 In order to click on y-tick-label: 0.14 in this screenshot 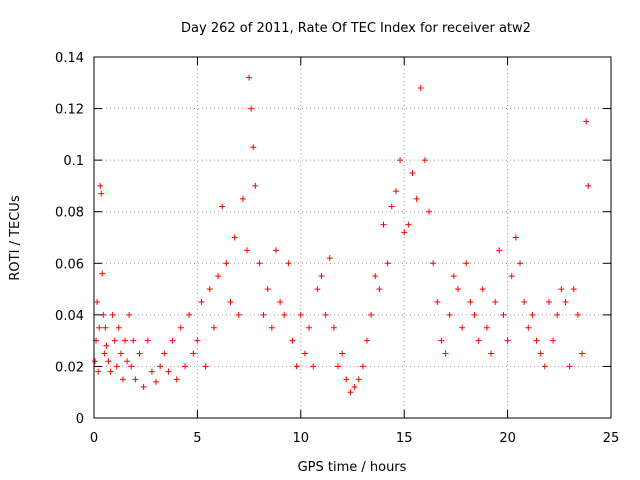, I will do `click(69, 58)`.